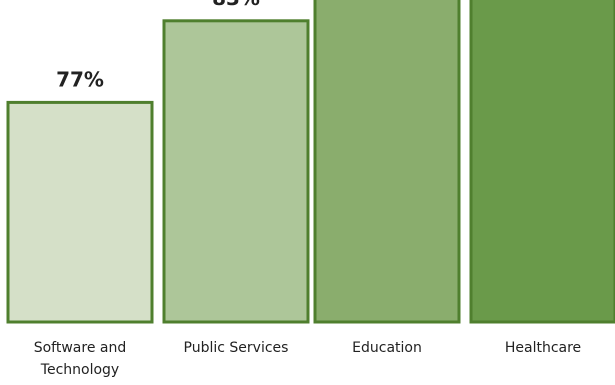 This screenshot has height=385, width=615. Describe the element at coordinates (158, 45) in the screenshot. I see `value-labels-group: 77%83%91%94%` at that location.